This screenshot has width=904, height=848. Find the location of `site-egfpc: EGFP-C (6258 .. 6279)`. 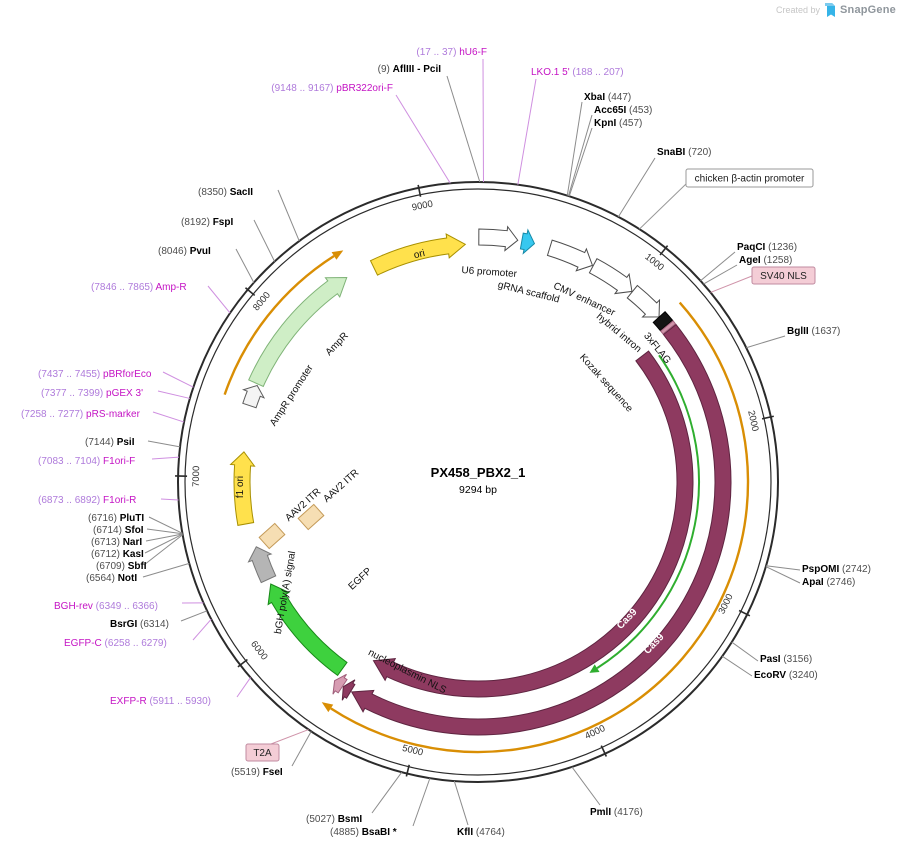

site-egfpc: EGFP-C (6258 .. 6279) is located at coordinates (115, 643).